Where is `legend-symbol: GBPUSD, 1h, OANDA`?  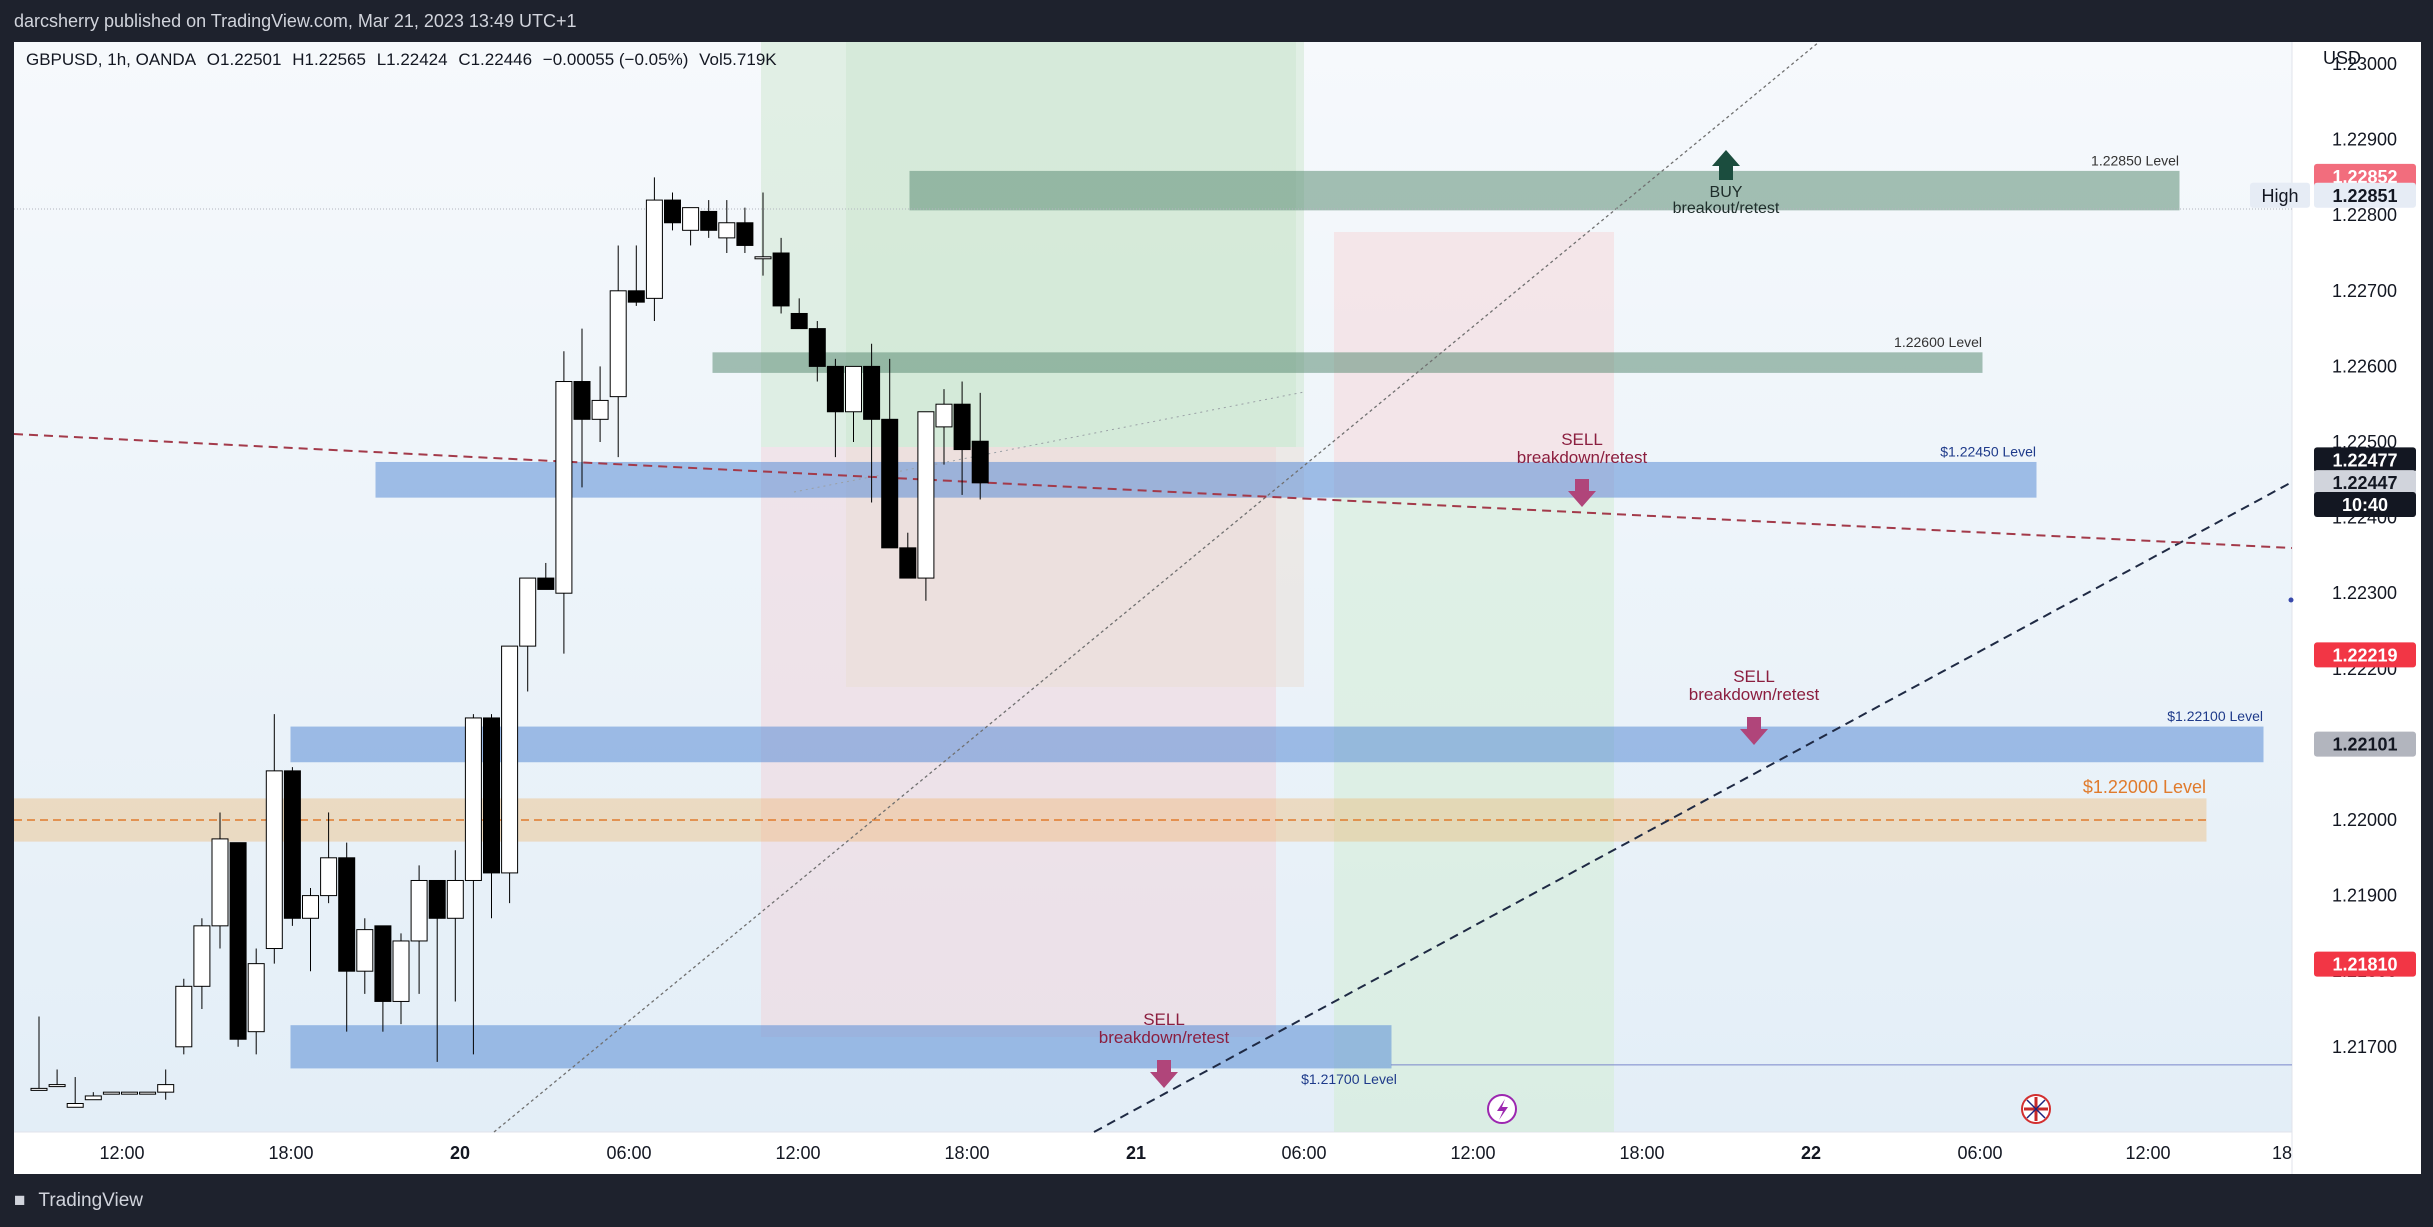
legend-symbol: GBPUSD, 1h, OANDA is located at coordinates (111, 59).